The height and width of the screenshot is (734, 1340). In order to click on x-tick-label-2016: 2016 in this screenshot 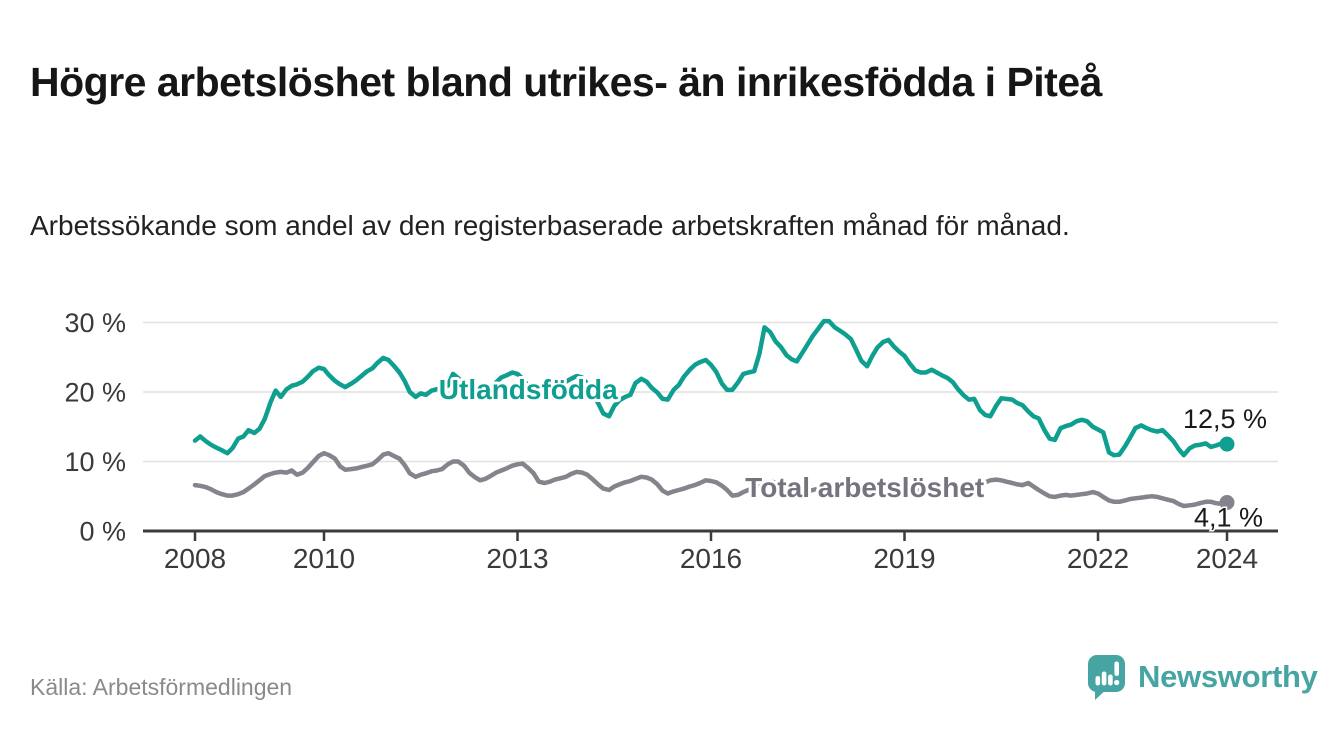, I will do `click(711, 558)`.